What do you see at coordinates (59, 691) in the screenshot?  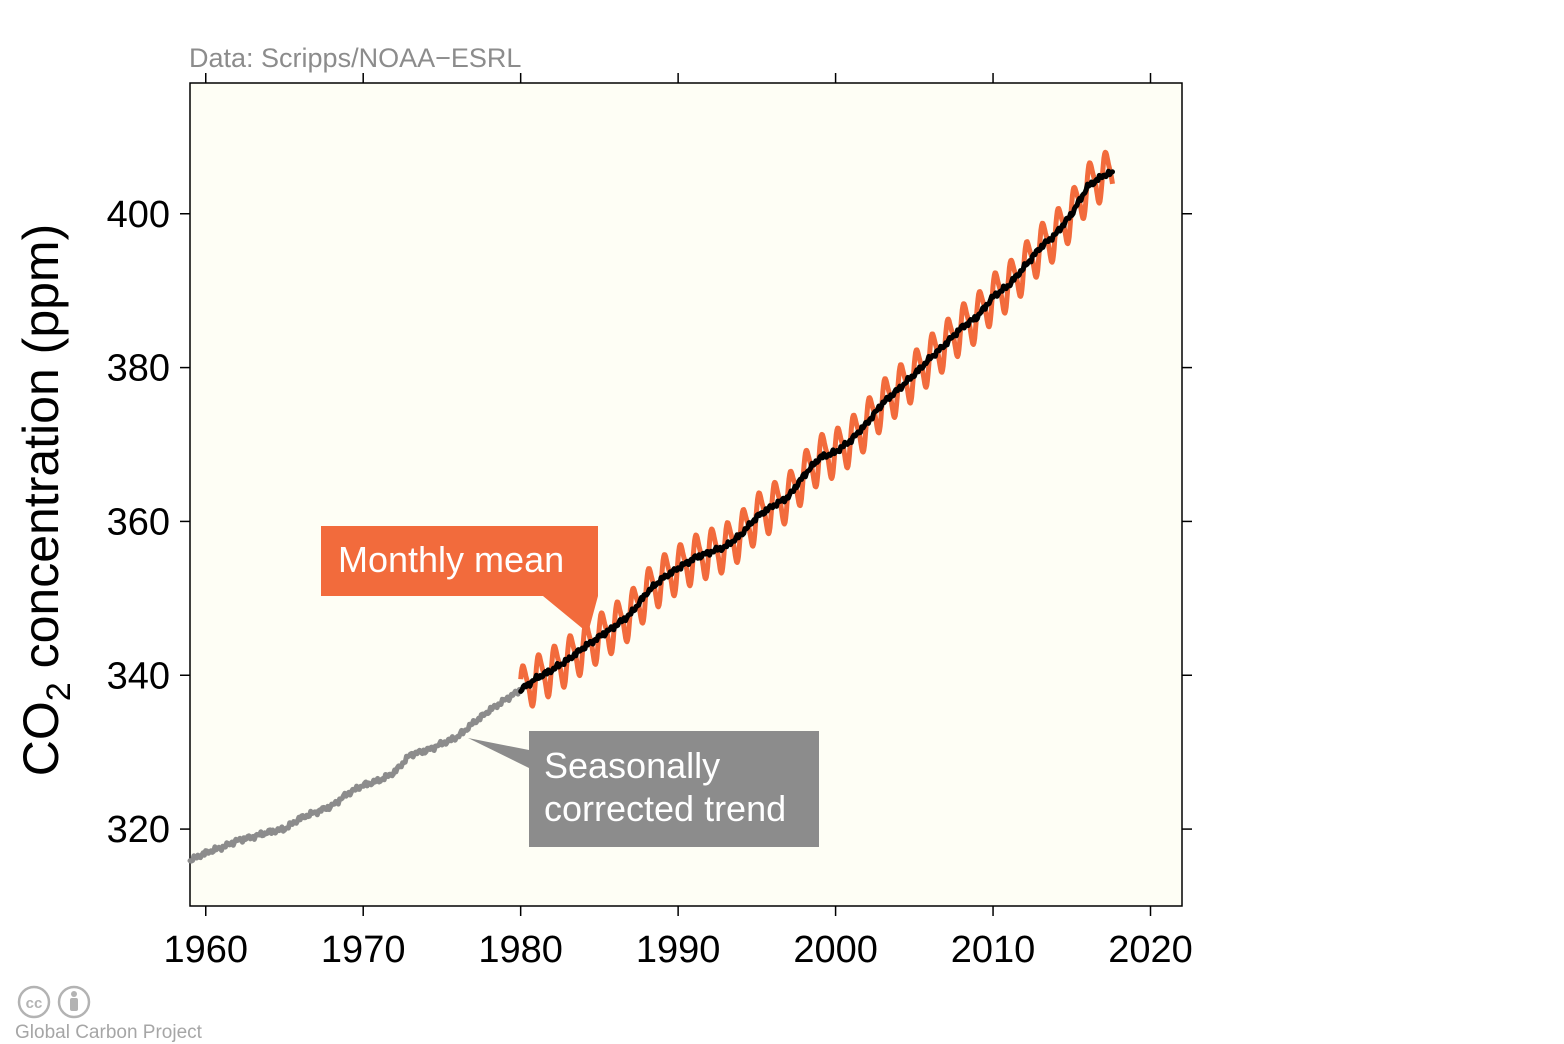 I see `y-axis-label-subscript: 2` at bounding box center [59, 691].